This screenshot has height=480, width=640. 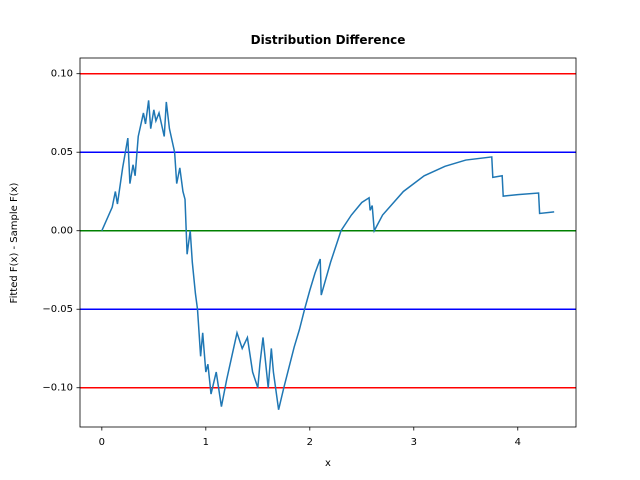 What do you see at coordinates (206, 442) in the screenshot?
I see `x-tick-label: 1` at bounding box center [206, 442].